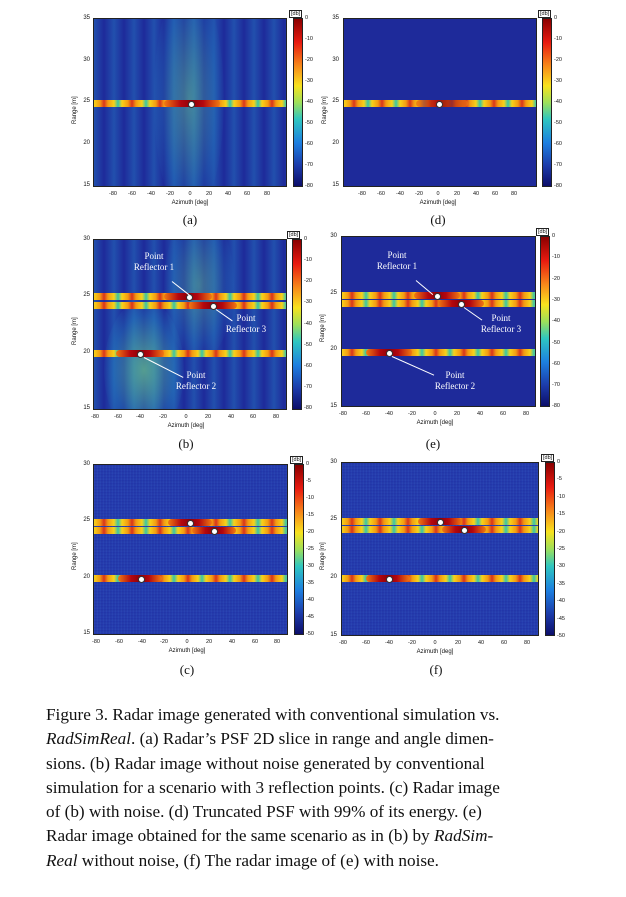  I want to click on panel-label: (e), so click(433, 443).